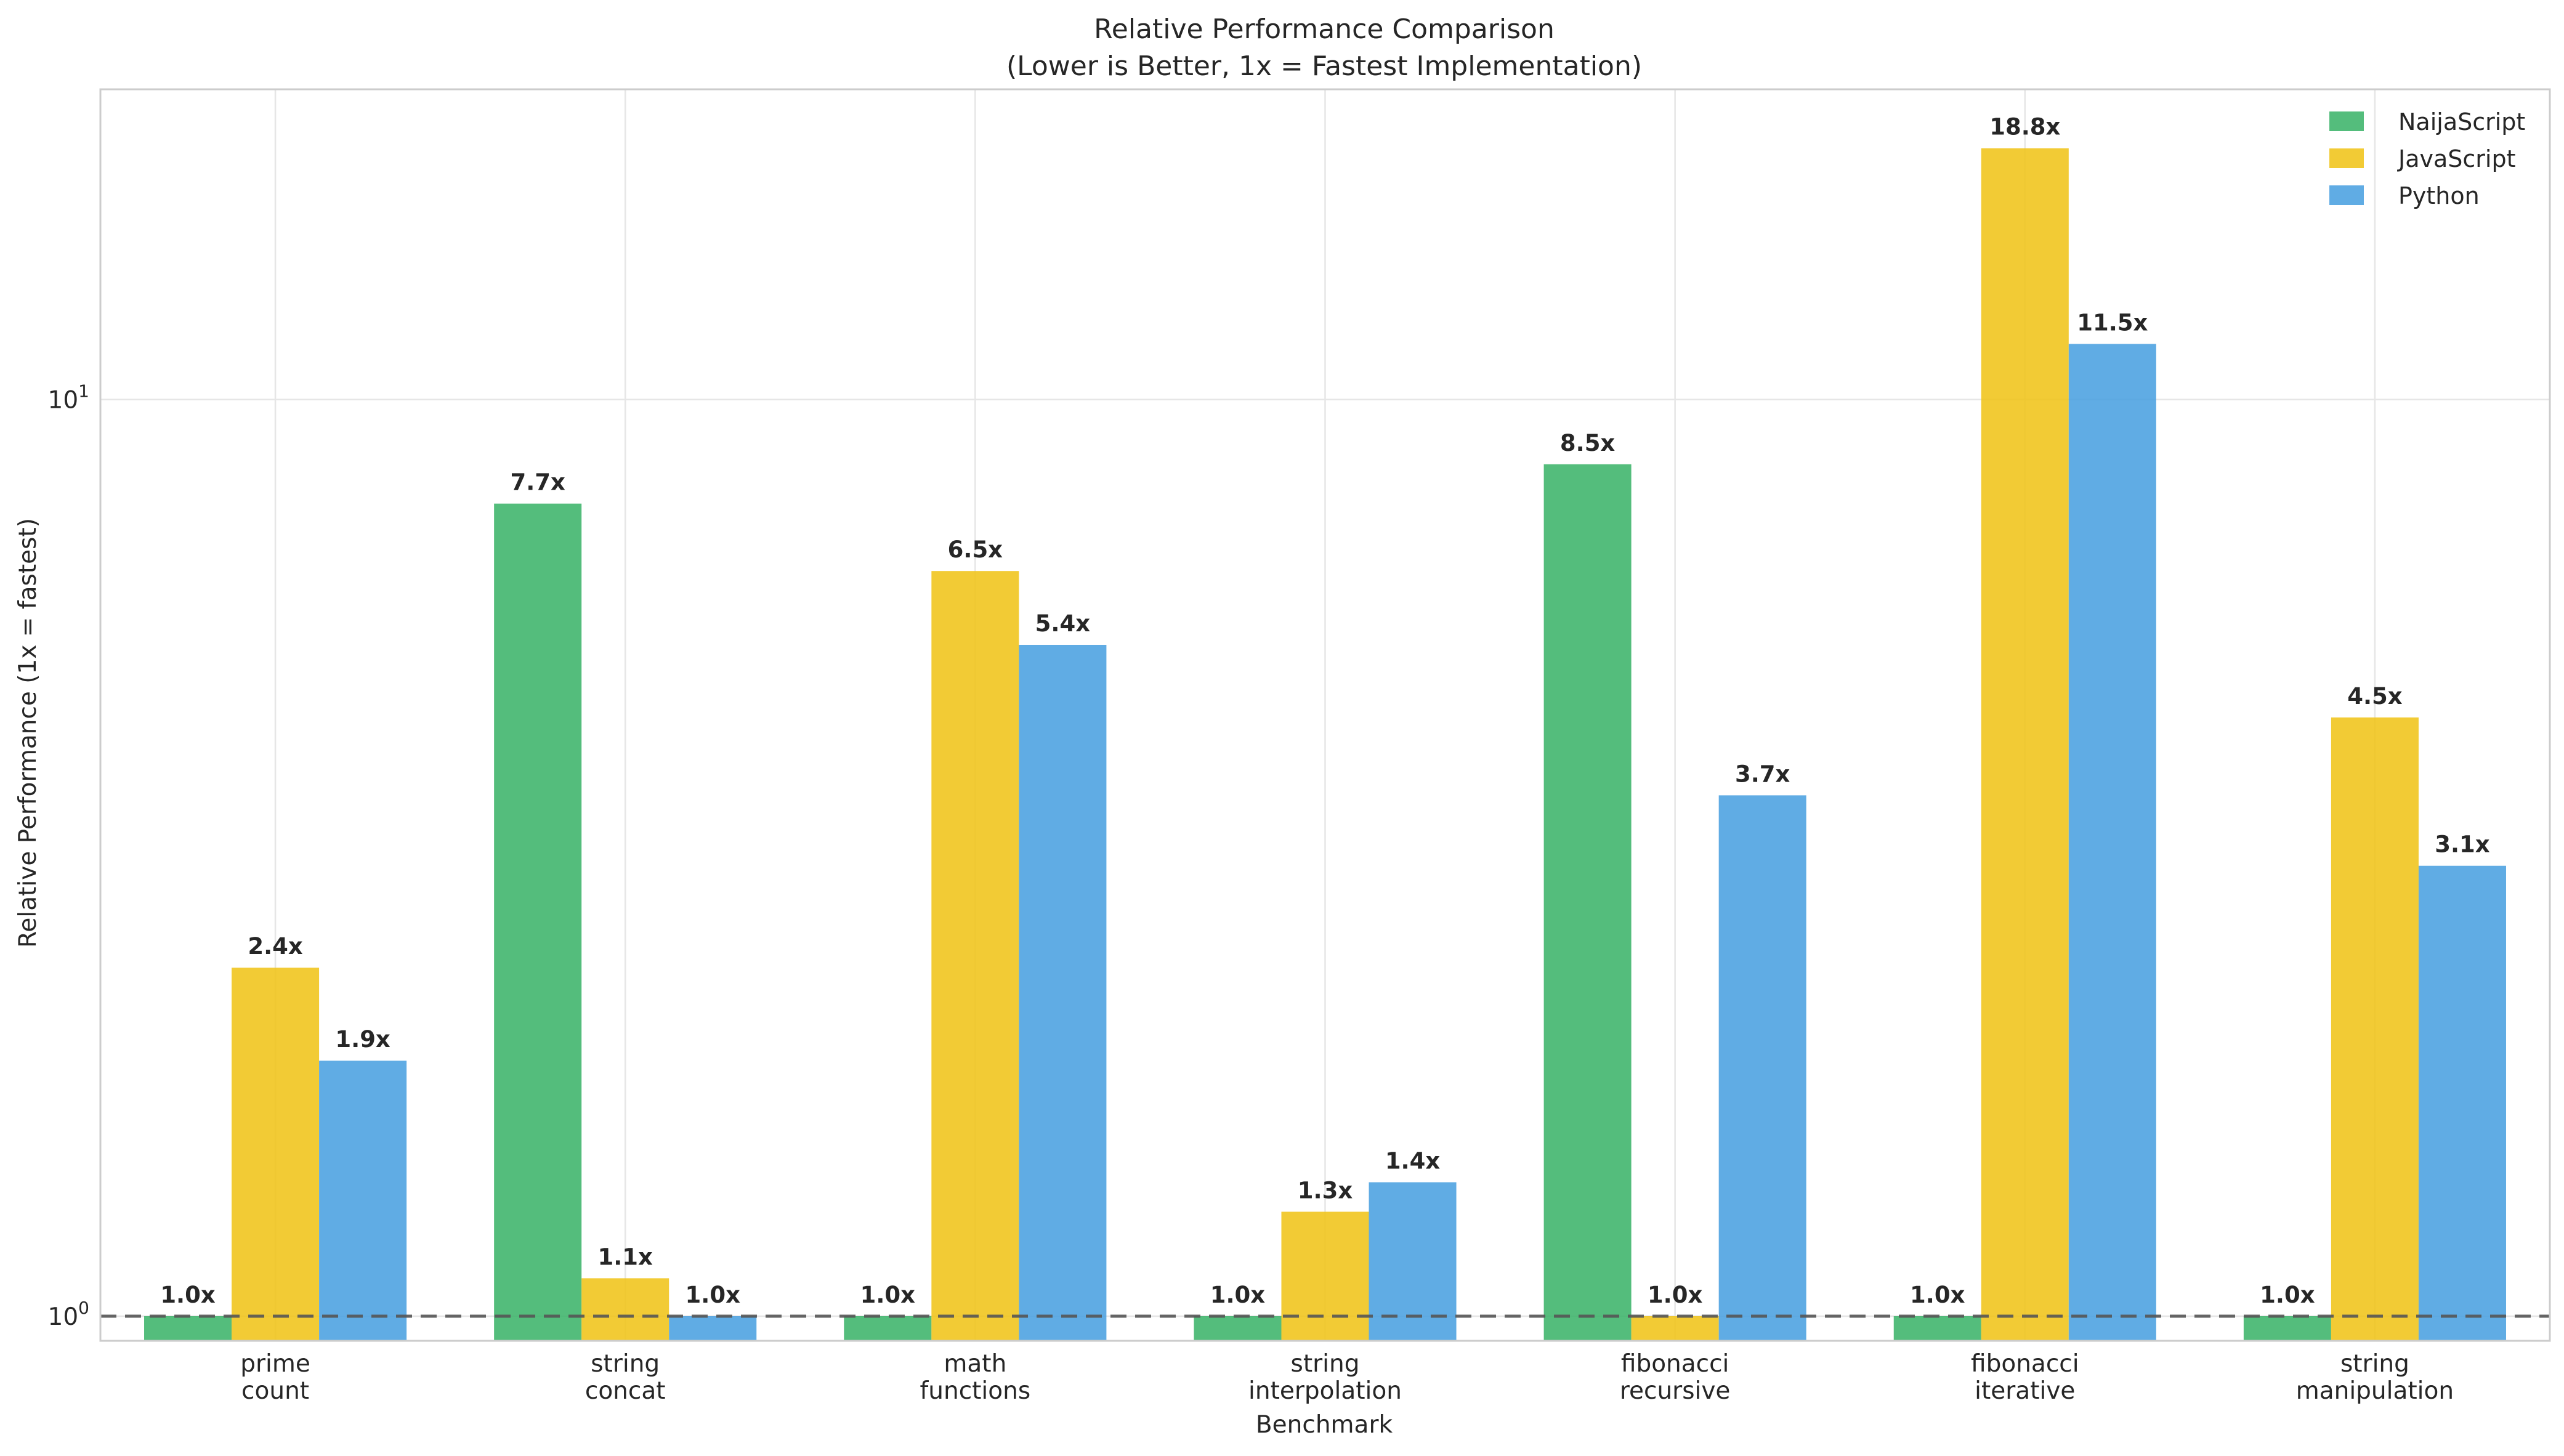 The width and height of the screenshot is (2564, 1456). Describe the element at coordinates (2461, 122) in the screenshot. I see `legend-label-naijascript: NaijaScript` at that location.